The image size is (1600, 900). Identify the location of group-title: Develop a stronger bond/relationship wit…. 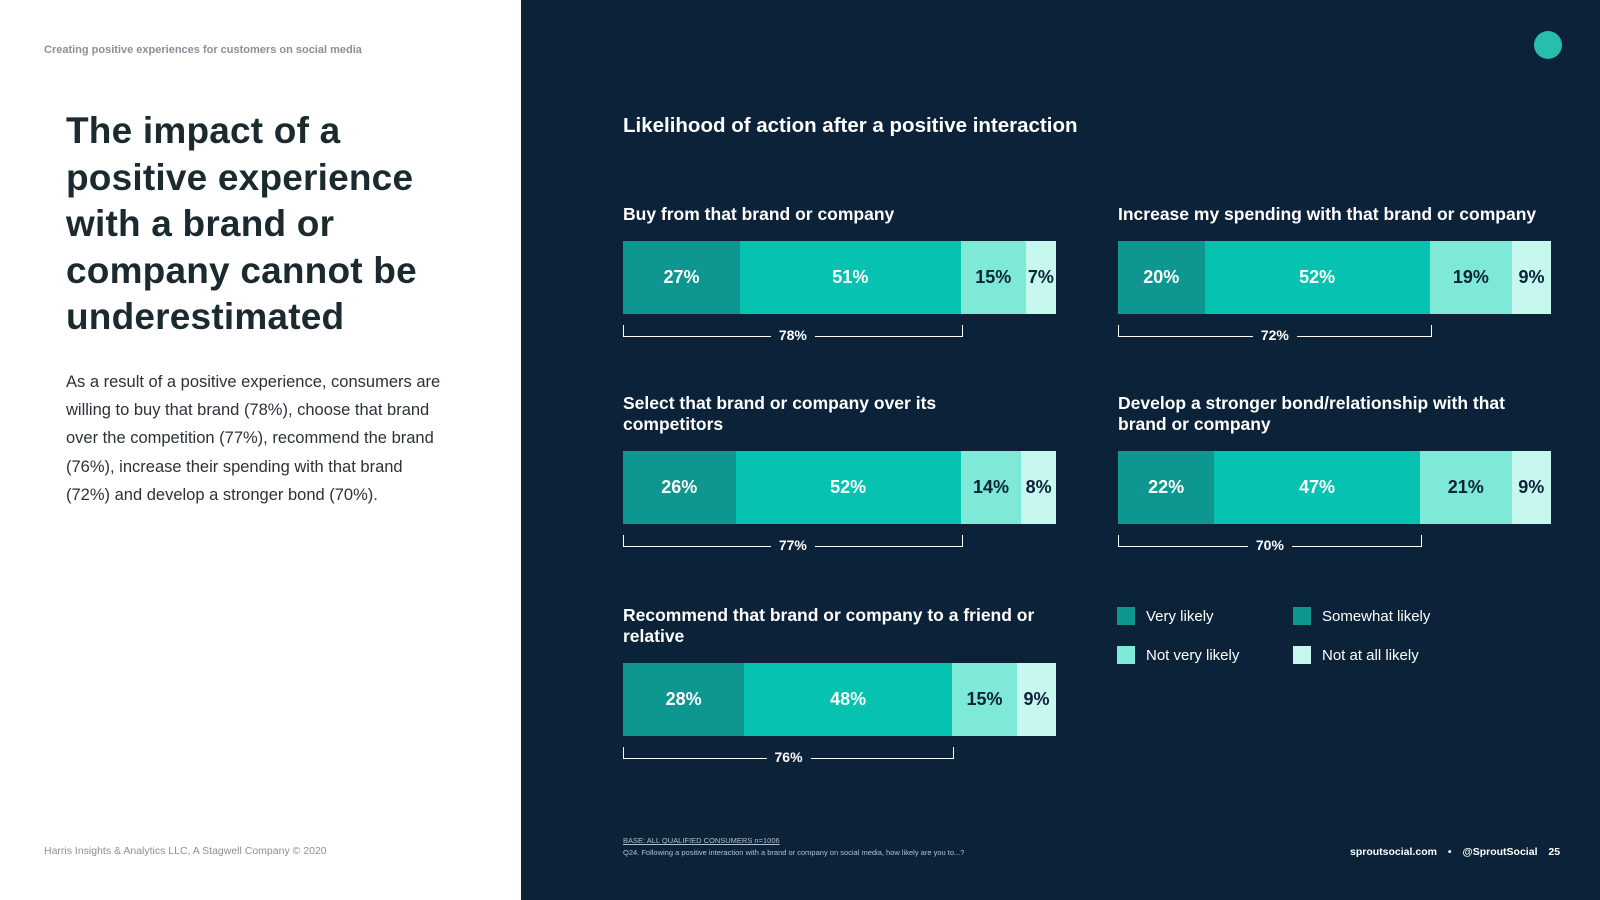
(1311, 413).